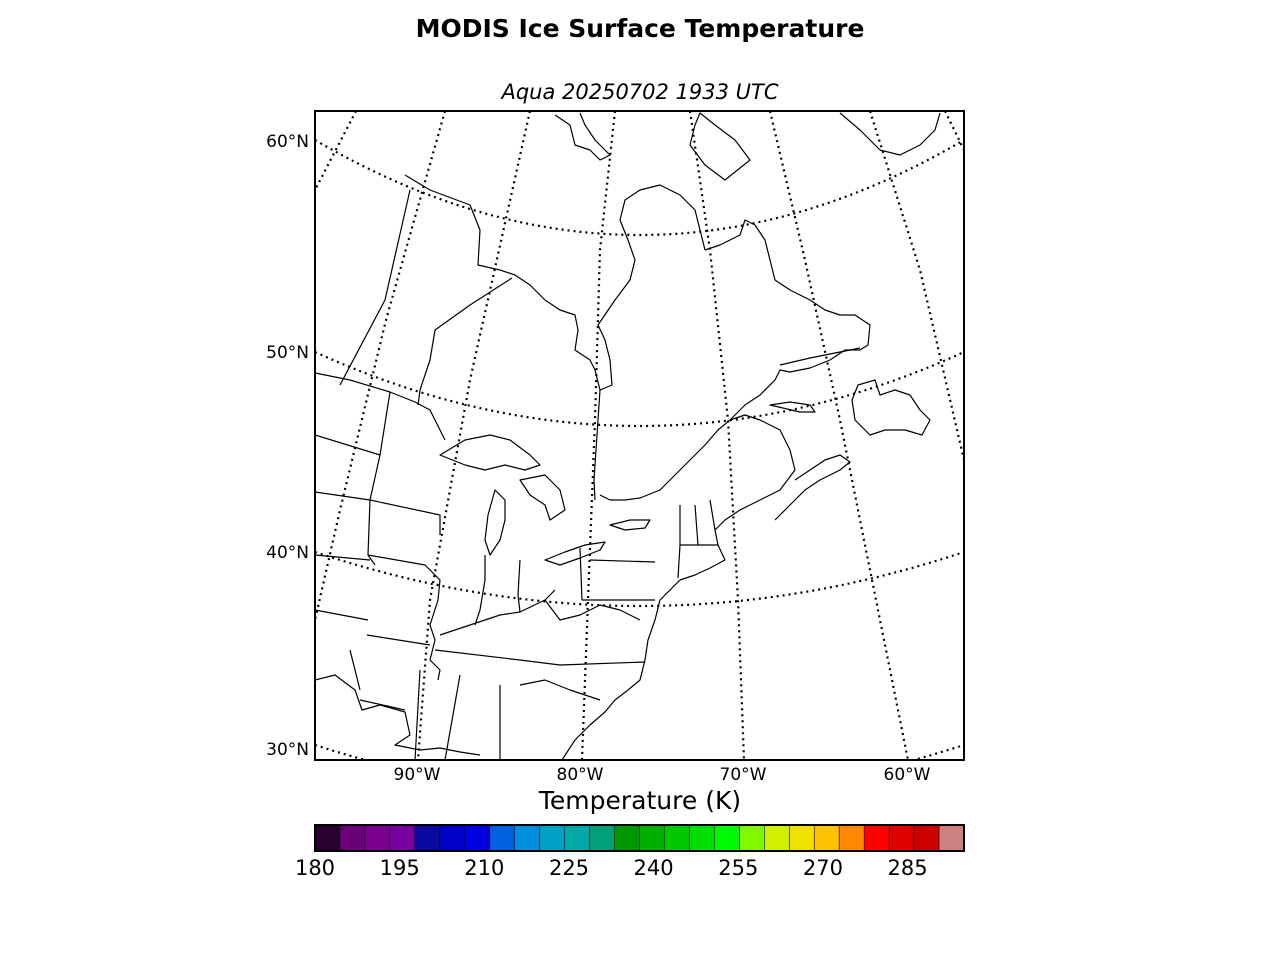  I want to click on lon-label-90w: 90°W, so click(417, 775).